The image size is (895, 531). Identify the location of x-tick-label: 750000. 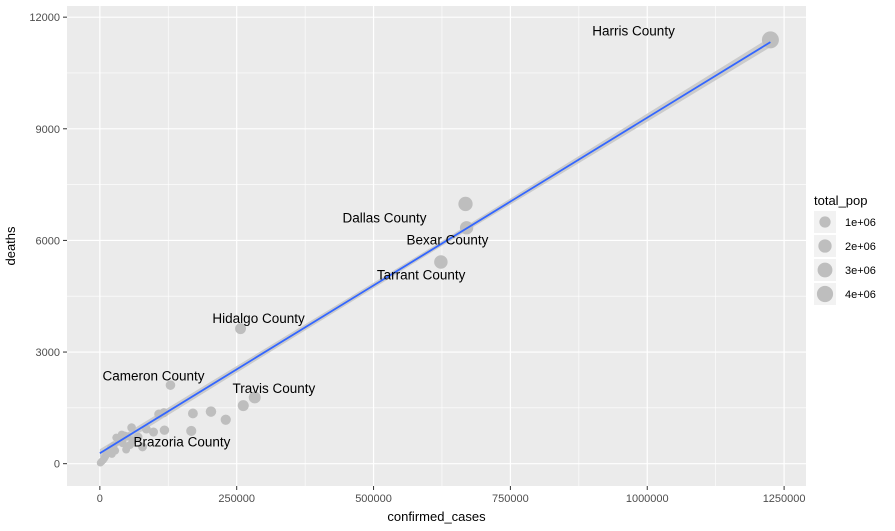
(510, 499).